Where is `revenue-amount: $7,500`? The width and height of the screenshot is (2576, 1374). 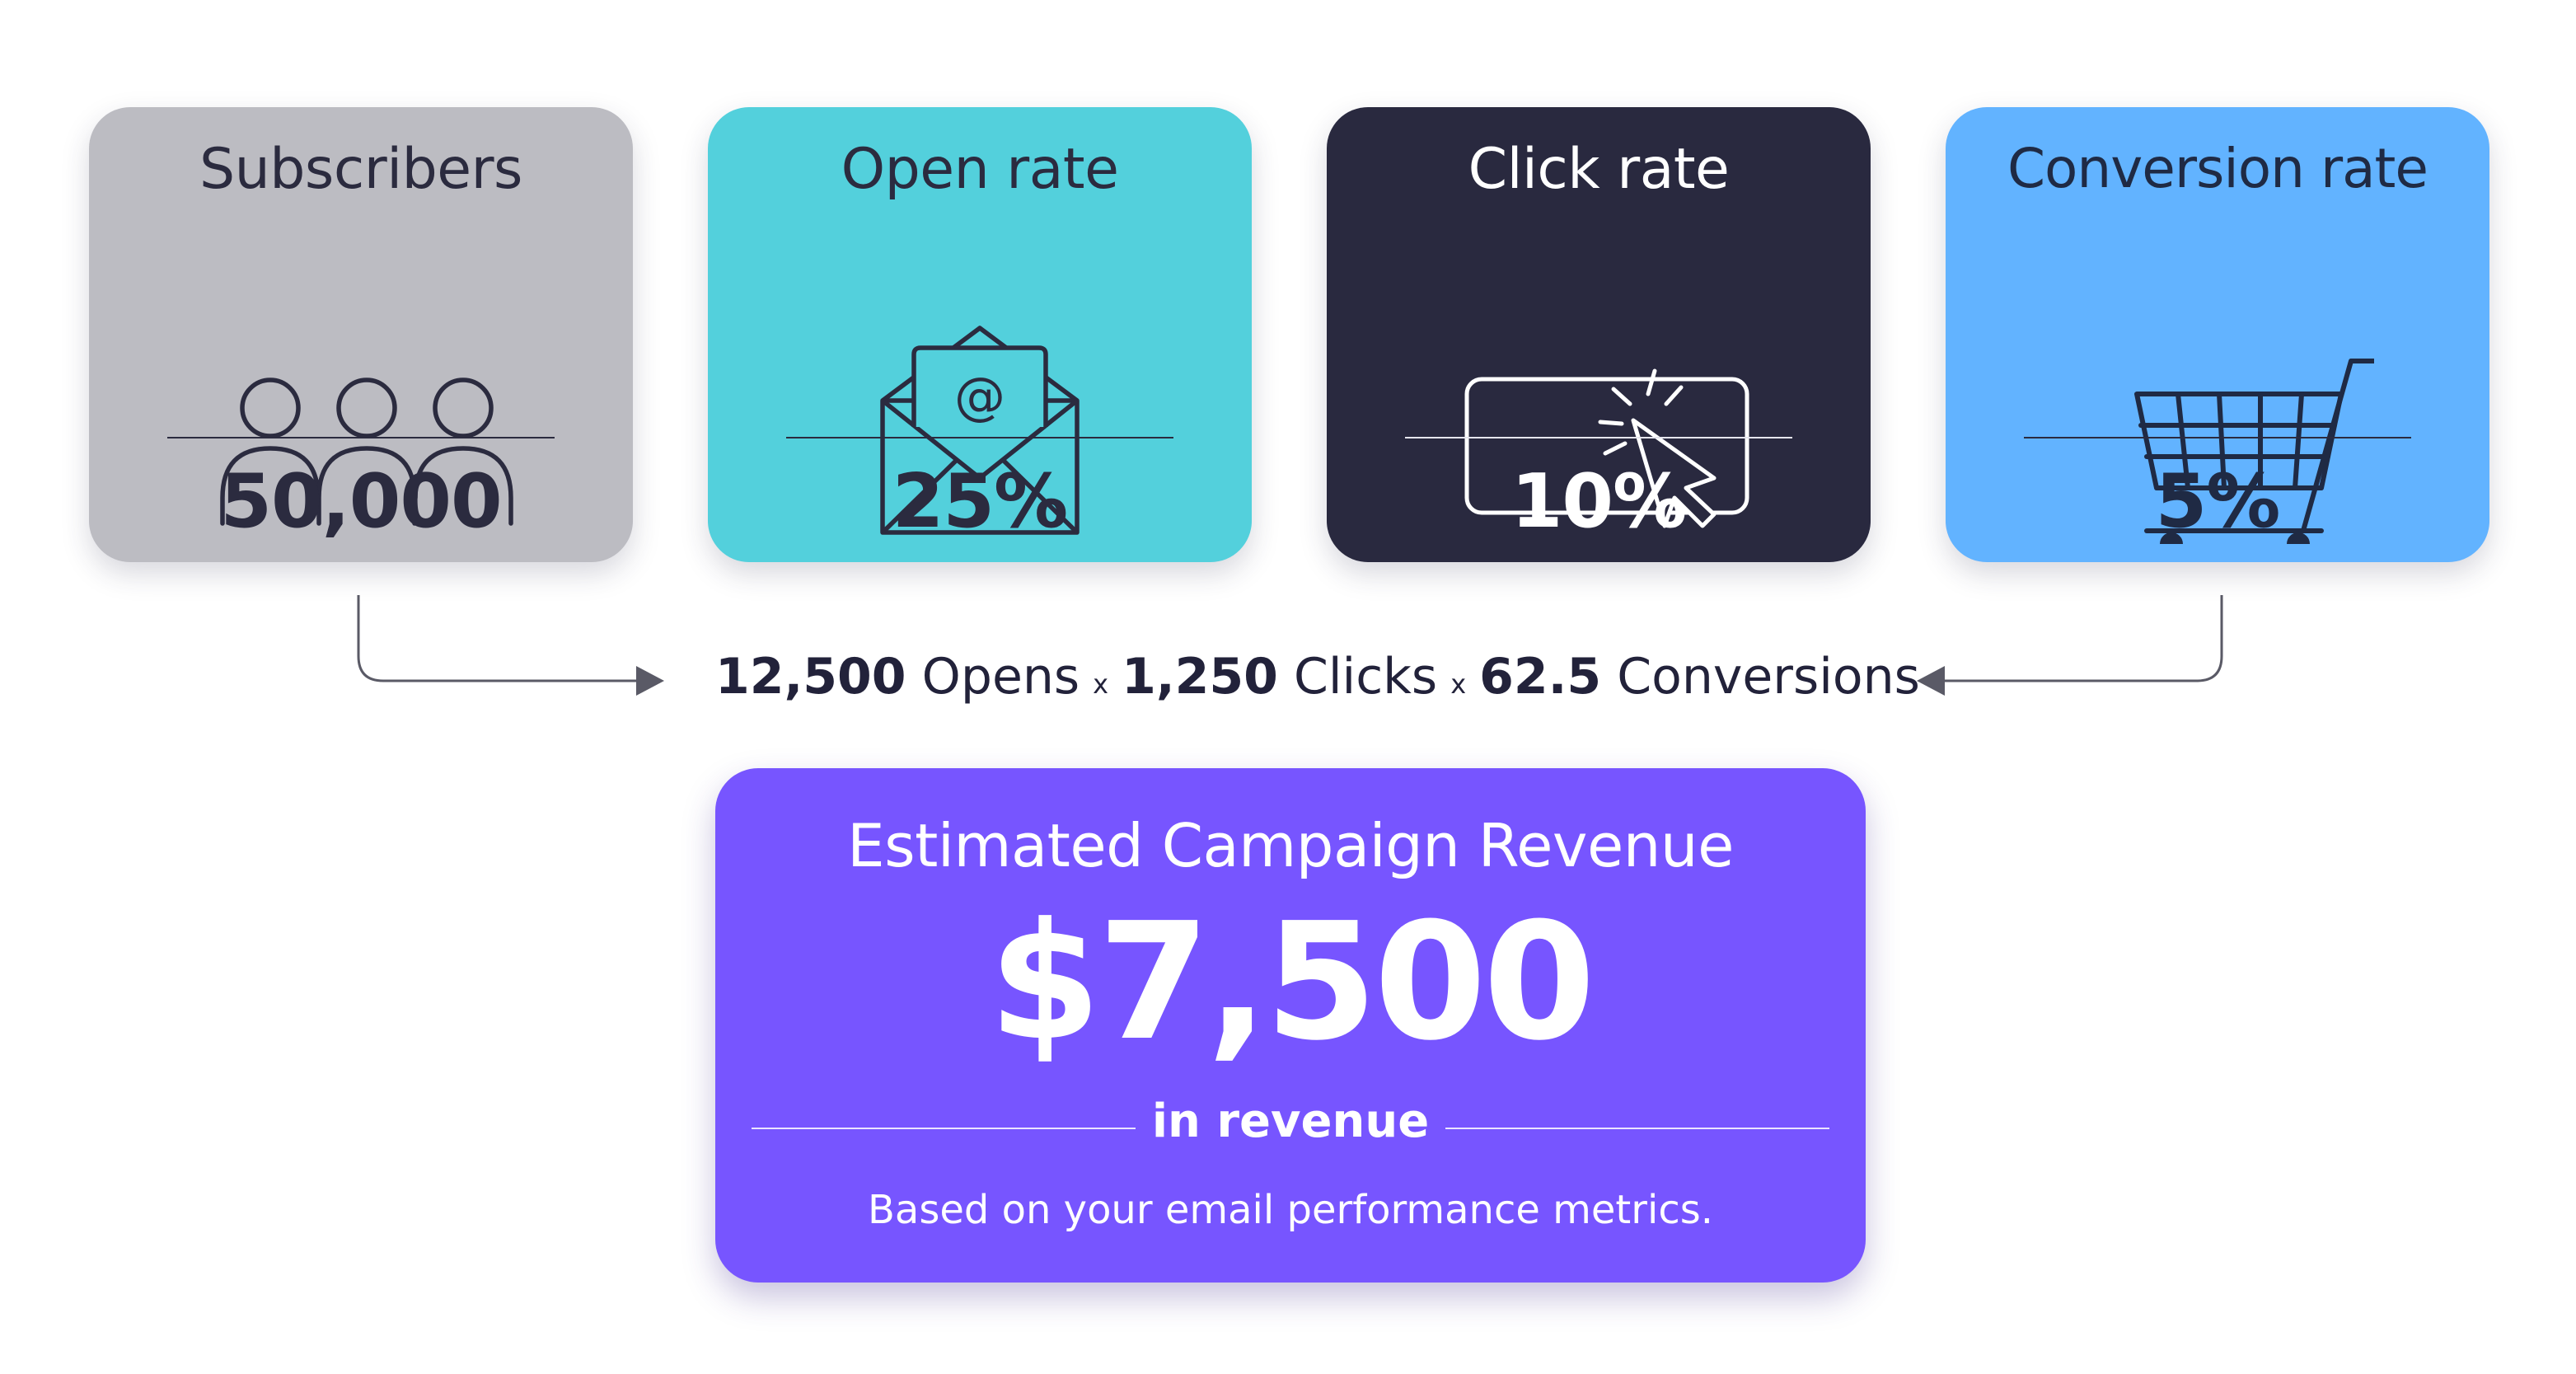 revenue-amount: $7,500 is located at coordinates (1291, 982).